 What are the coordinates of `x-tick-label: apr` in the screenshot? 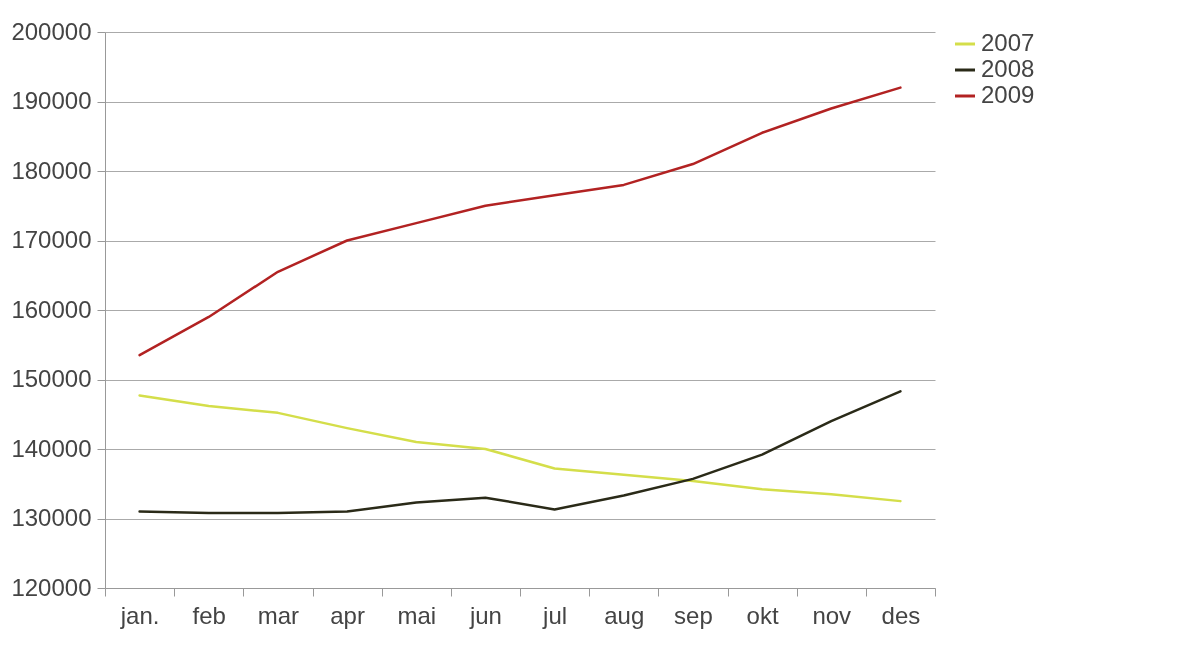 It's located at (347, 615).